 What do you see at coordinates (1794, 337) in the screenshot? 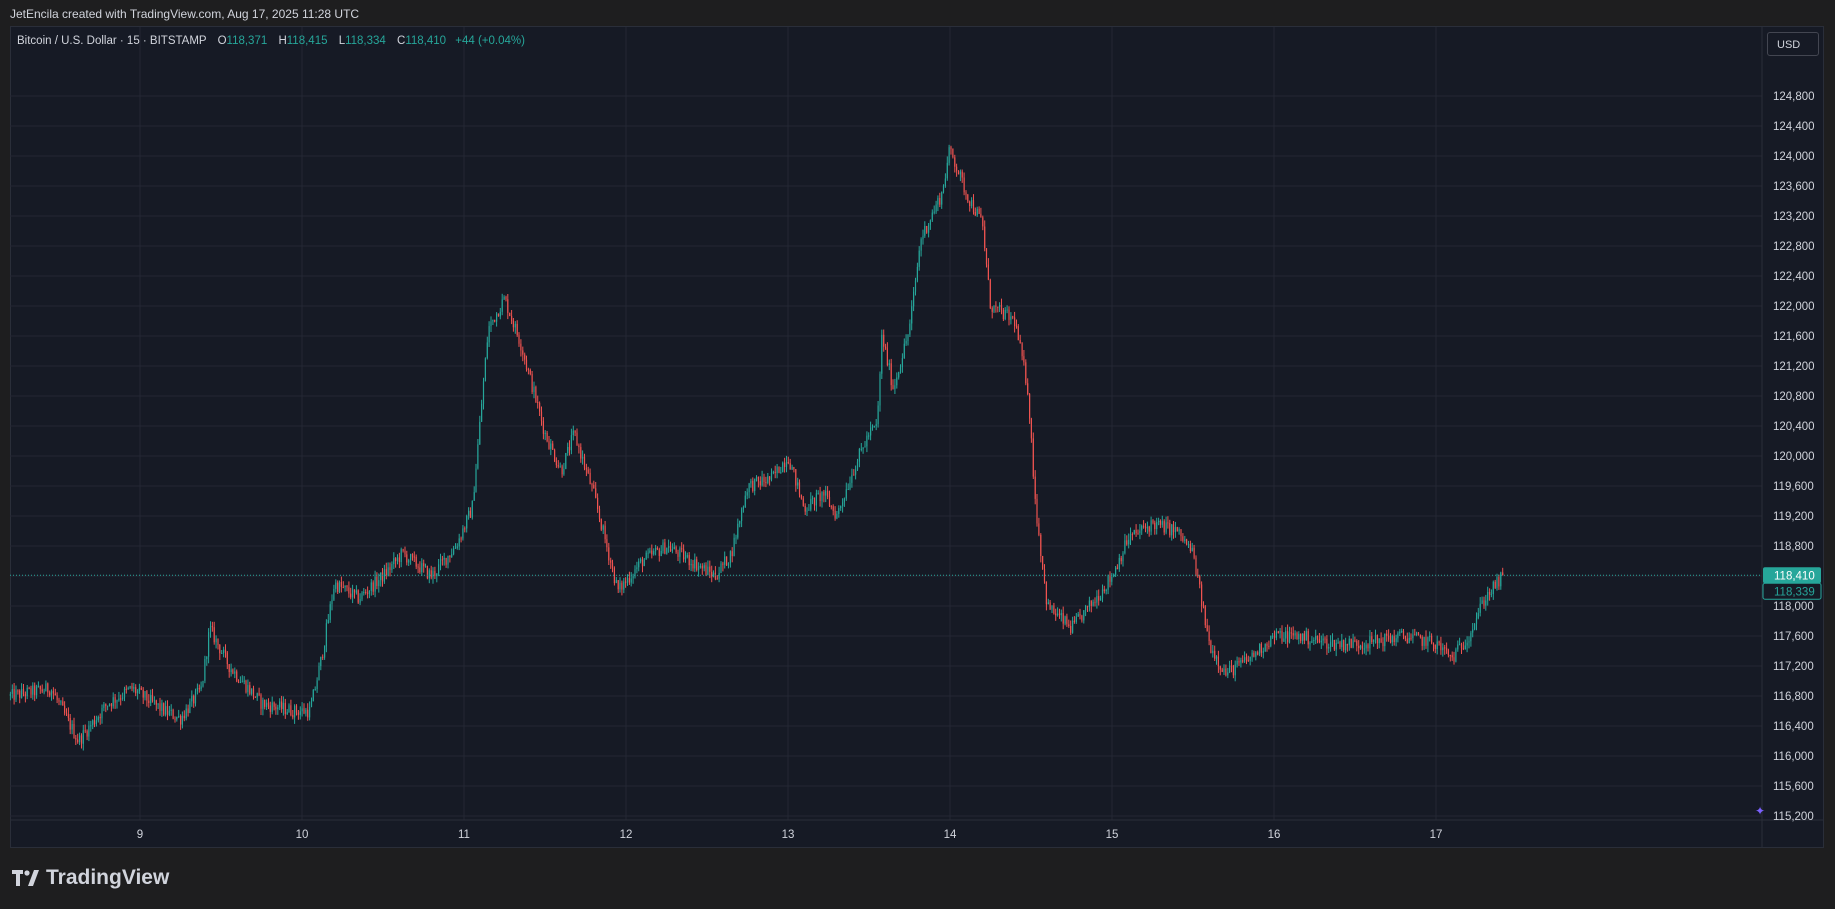
I see `y-tick-label: 121,600` at bounding box center [1794, 337].